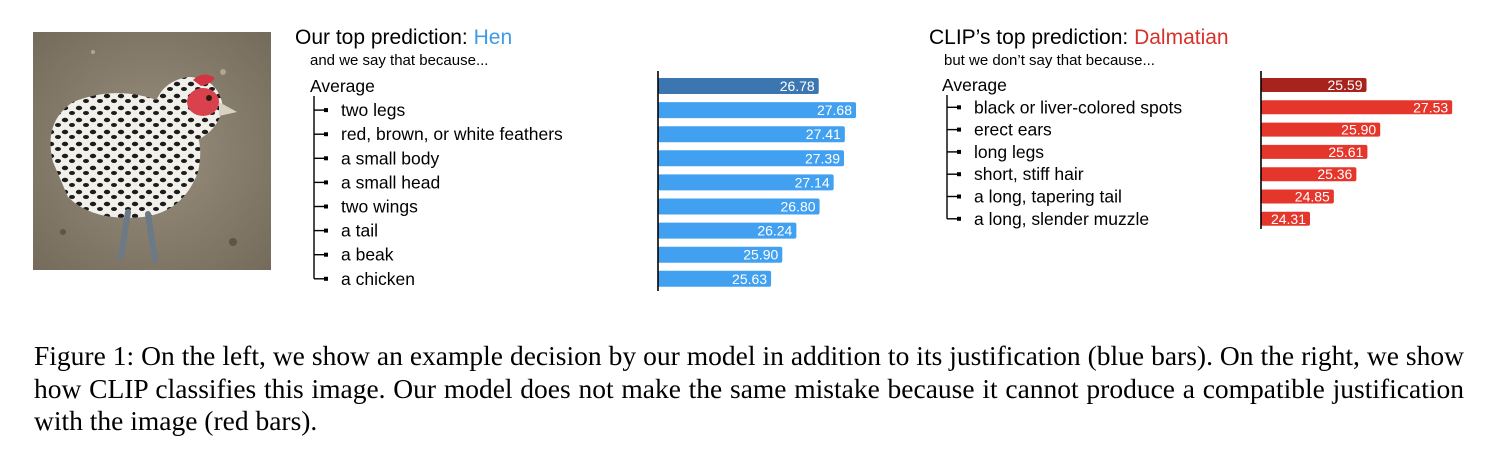  What do you see at coordinates (749, 279) in the screenshot?
I see `left-bar-value-label: 25.63` at bounding box center [749, 279].